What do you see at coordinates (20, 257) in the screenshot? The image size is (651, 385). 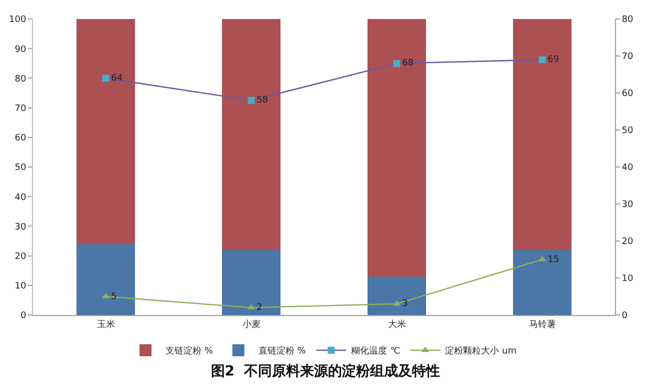 I see `y-tick-label: 20` at bounding box center [20, 257].